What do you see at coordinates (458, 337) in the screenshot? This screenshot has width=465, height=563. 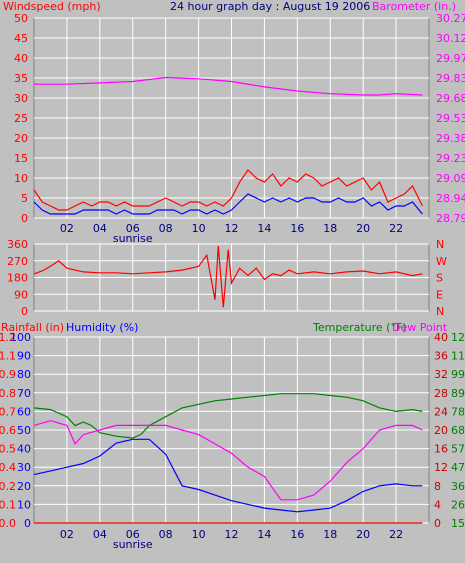 I see `temp-y-tick: 120` at bounding box center [458, 337].